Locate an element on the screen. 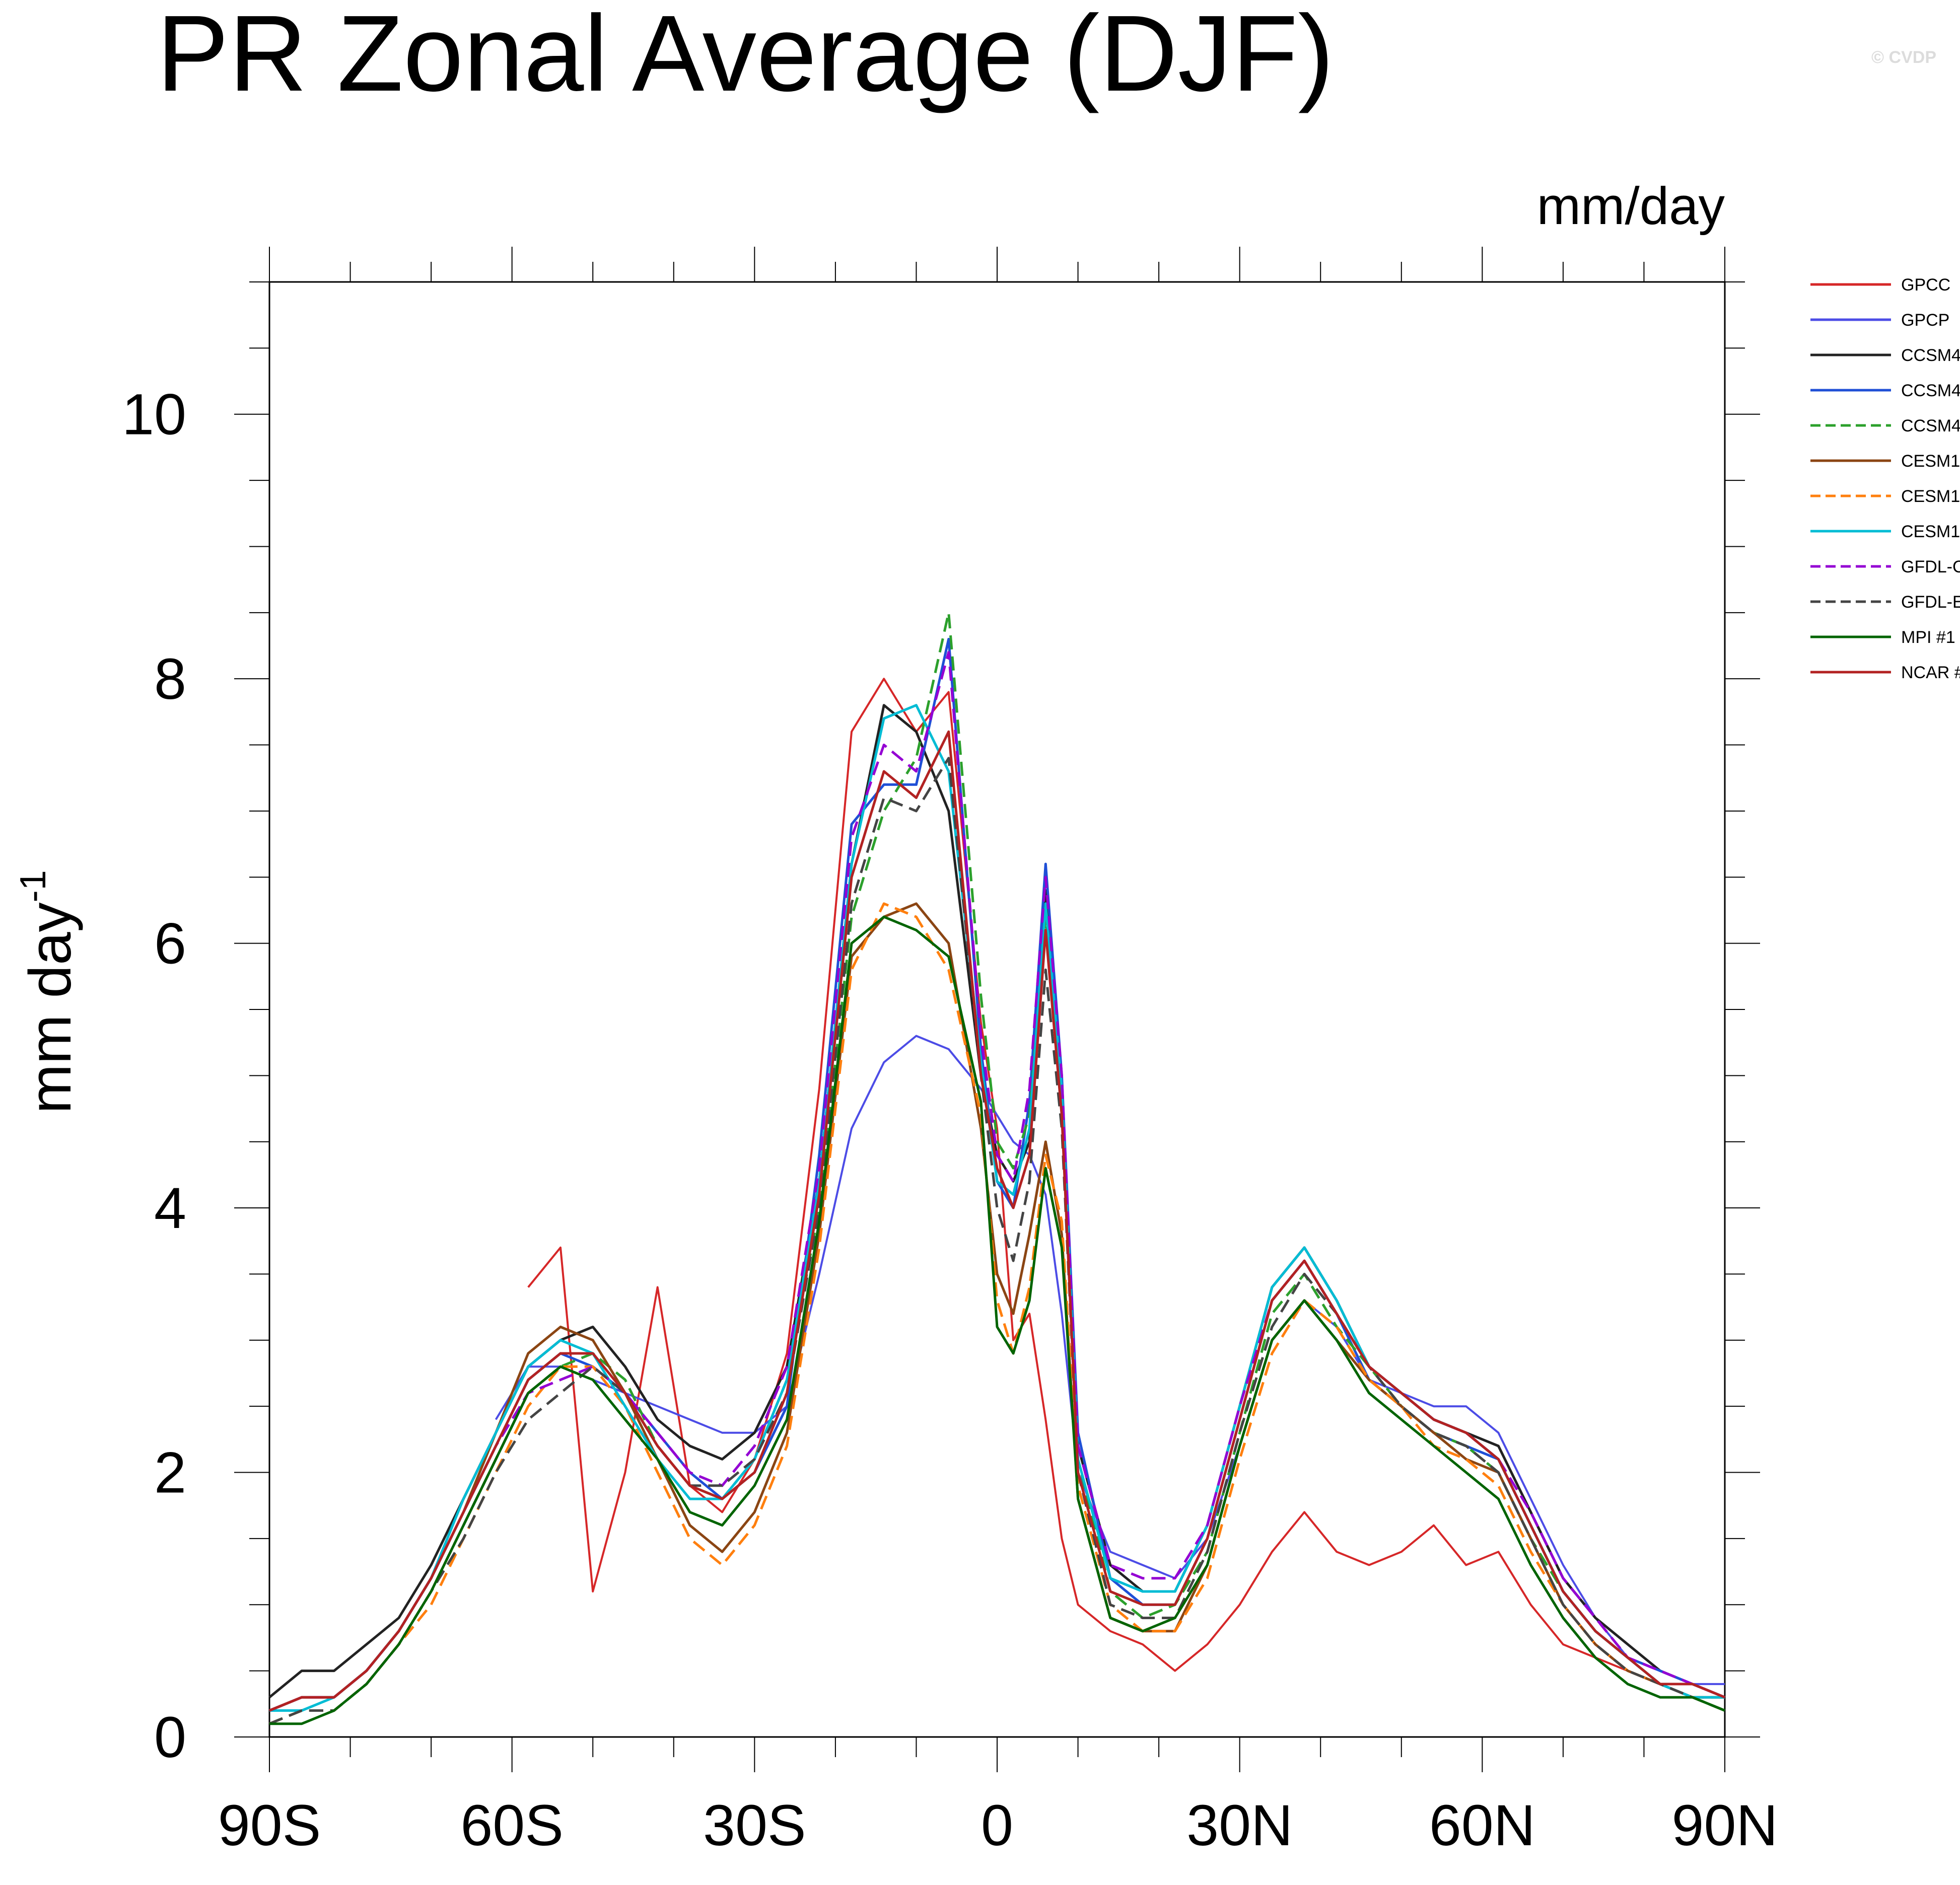 The height and width of the screenshot is (1885, 1960). legend-label: NCAR #1 is located at coordinates (1930, 672).